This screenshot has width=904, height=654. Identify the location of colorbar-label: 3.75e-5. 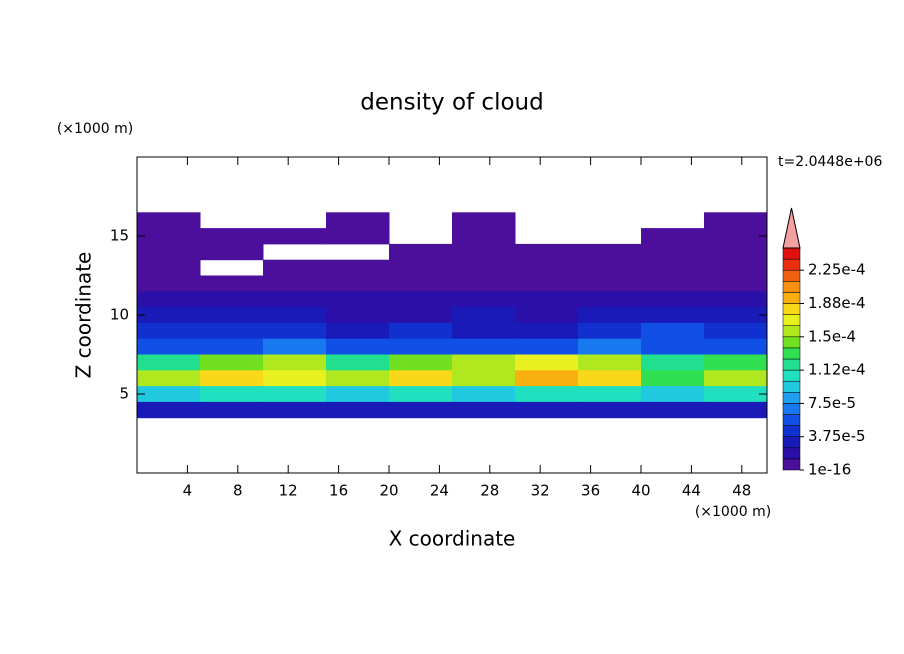
(837, 436).